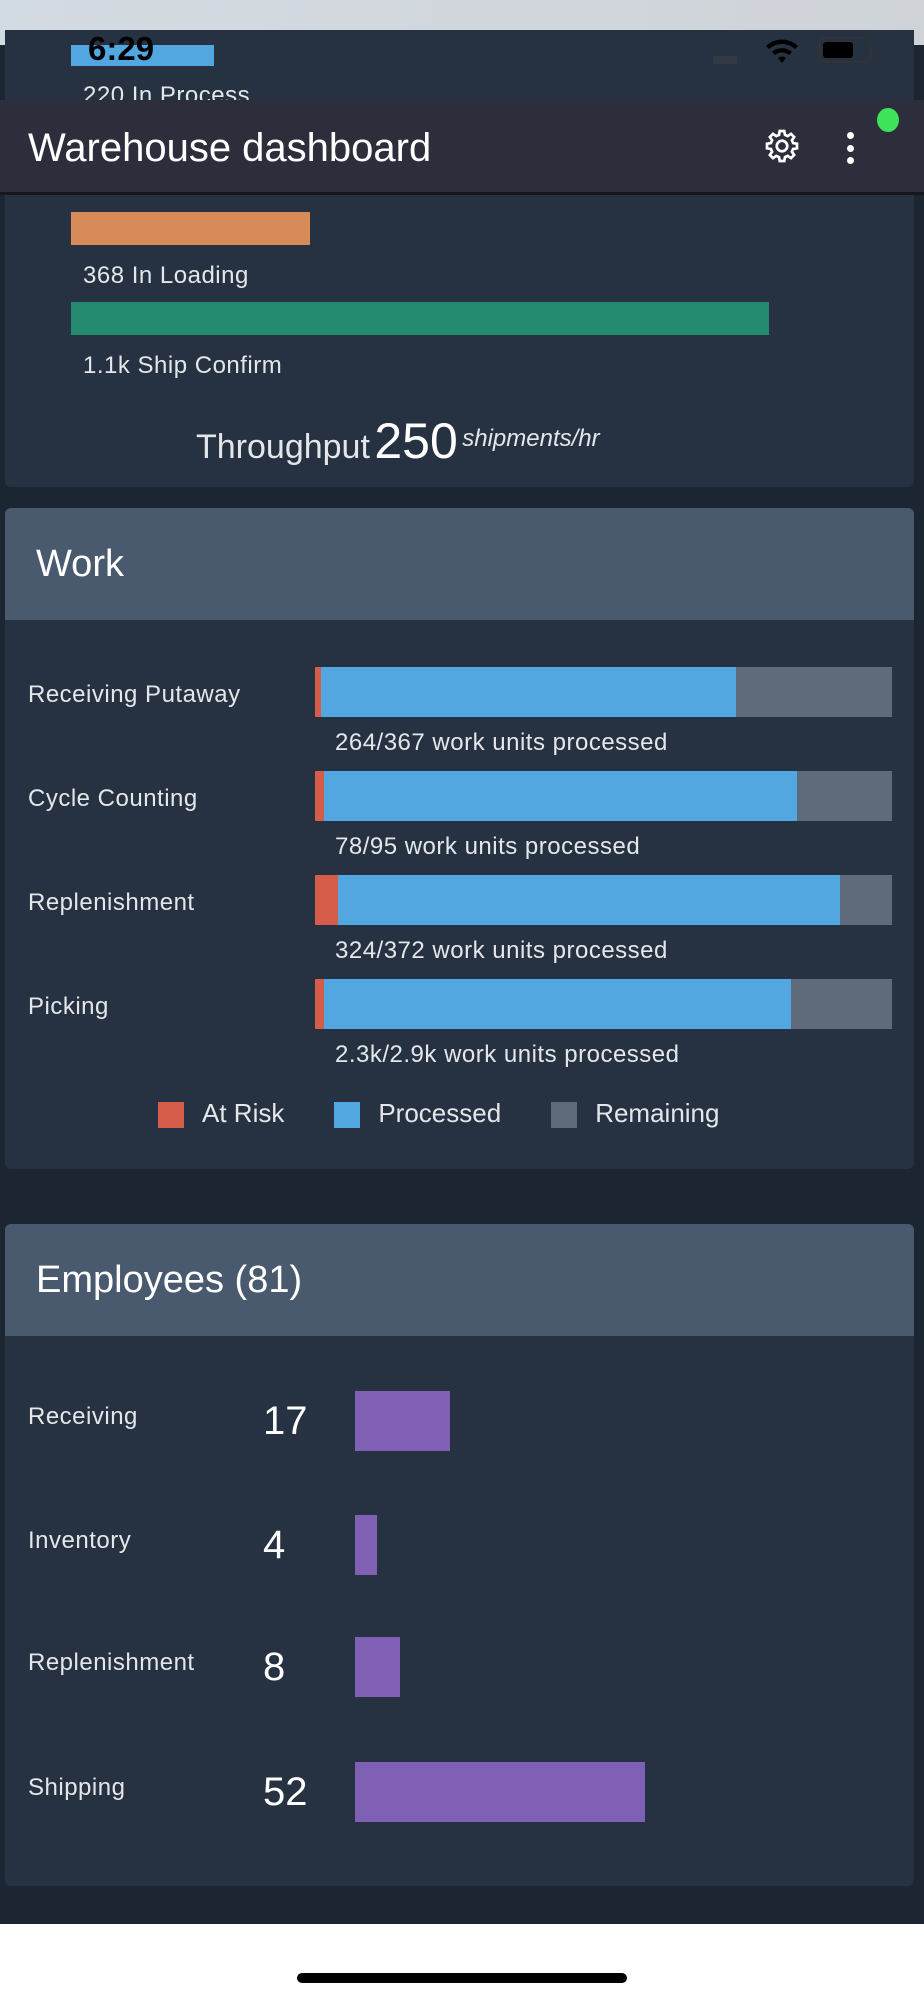 This screenshot has height=2000, width=924. I want to click on work-row-caption: 2.3k/2.9k work units processed, so click(507, 1054).